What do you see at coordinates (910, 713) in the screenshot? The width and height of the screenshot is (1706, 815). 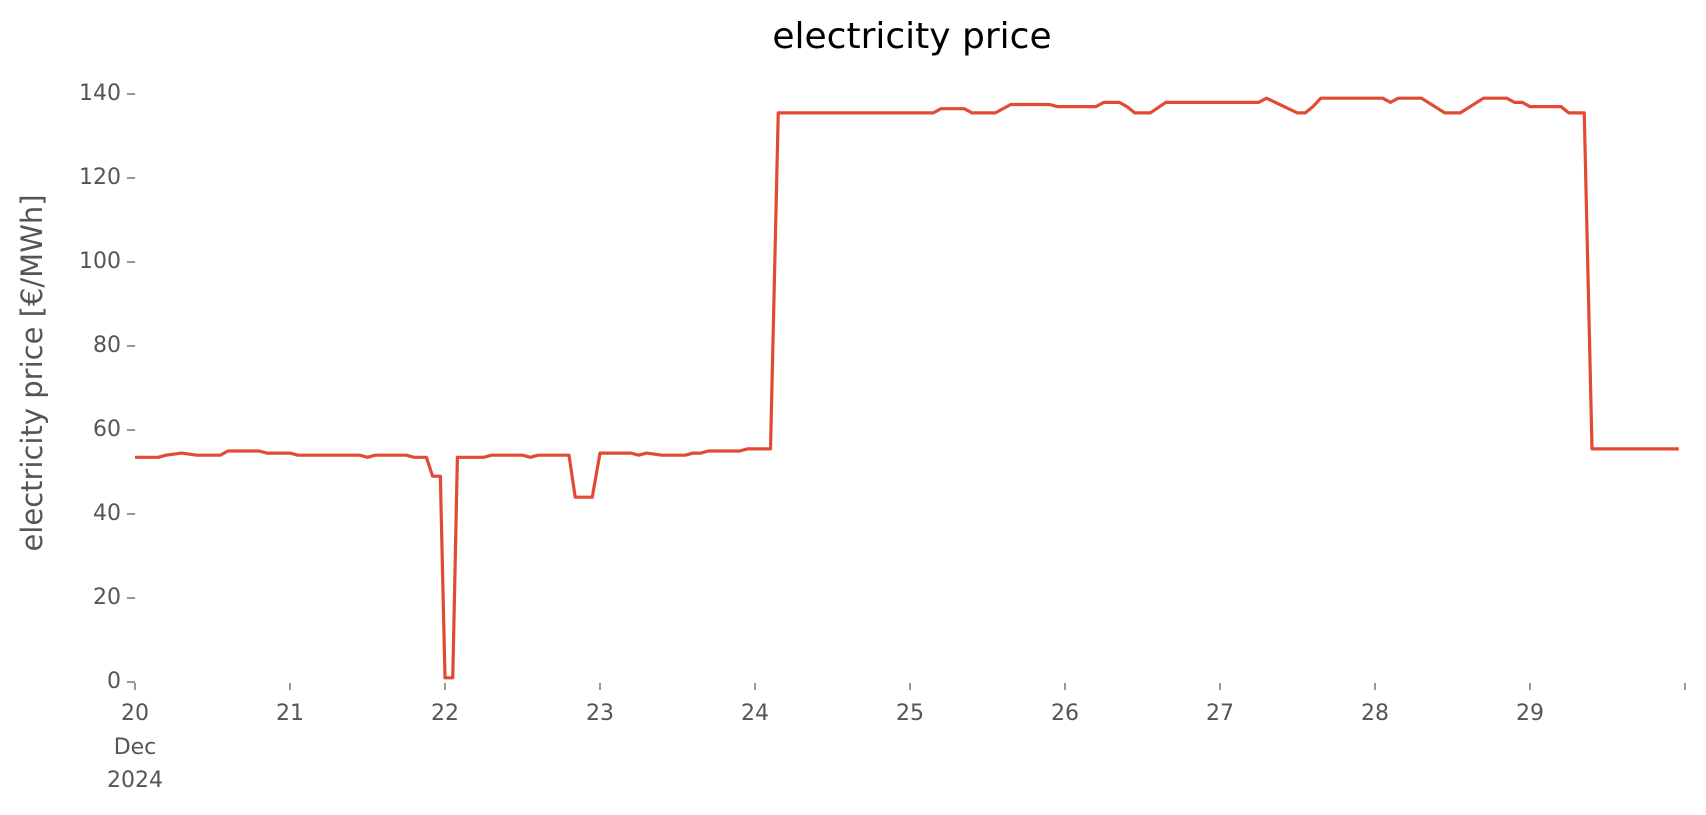 I see `x-tick-label: 25` at bounding box center [910, 713].